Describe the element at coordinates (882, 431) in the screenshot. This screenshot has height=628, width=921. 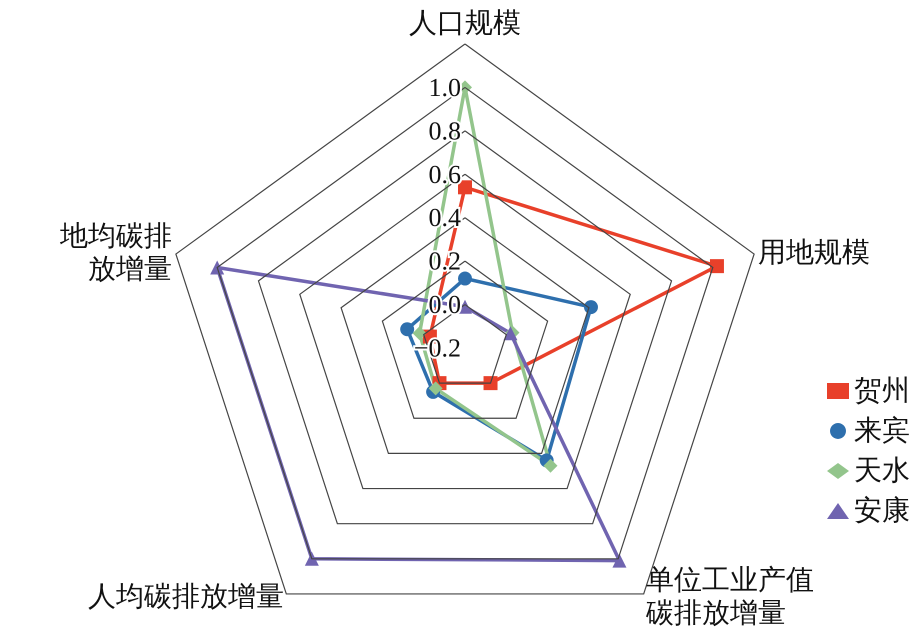
I see `legend-label: 来宾` at that location.